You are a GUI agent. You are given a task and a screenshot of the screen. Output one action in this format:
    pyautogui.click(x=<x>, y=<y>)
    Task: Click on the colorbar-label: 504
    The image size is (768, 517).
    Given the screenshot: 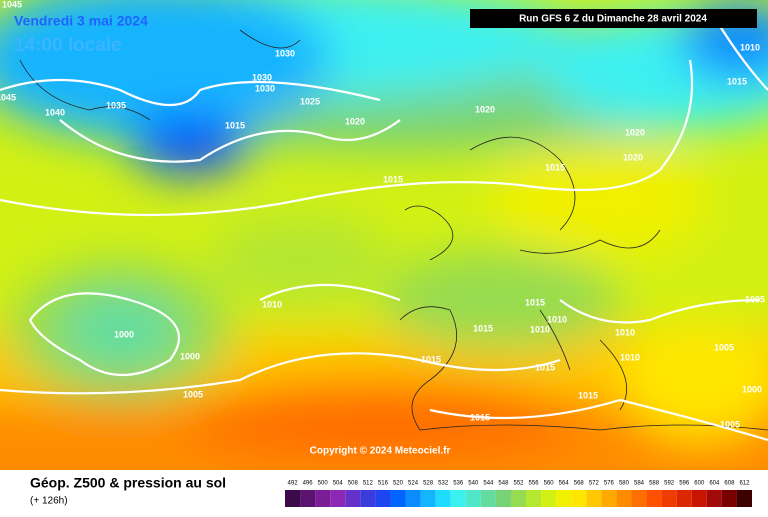 What is the action you would take?
    pyautogui.click(x=338, y=484)
    